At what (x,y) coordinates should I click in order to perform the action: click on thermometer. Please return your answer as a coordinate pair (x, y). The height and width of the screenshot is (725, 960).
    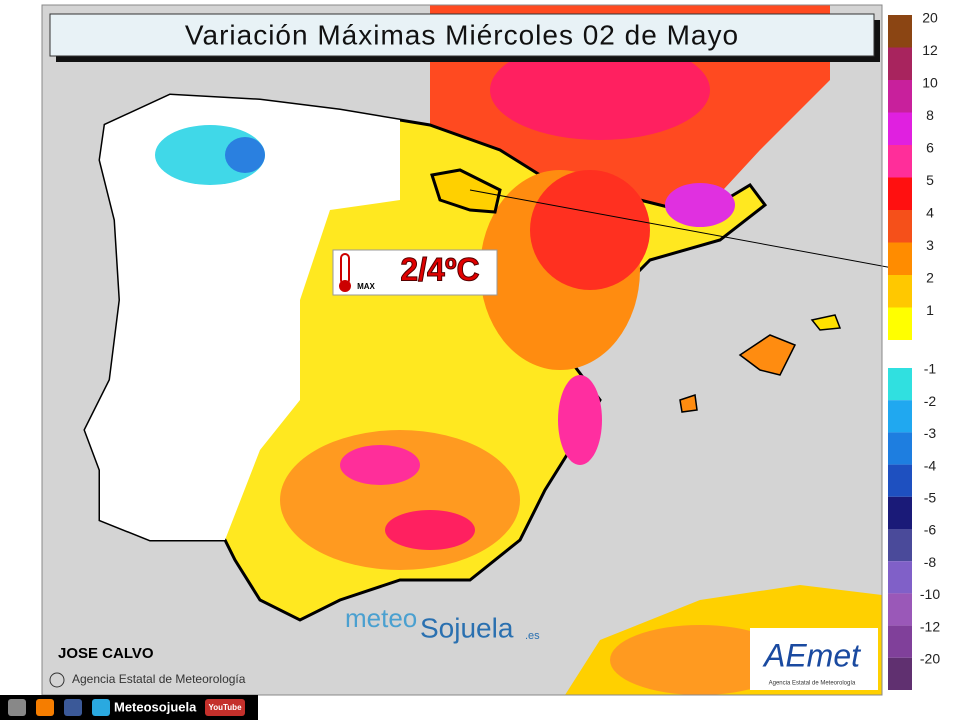
    Looking at the image, I should click on (345, 269).